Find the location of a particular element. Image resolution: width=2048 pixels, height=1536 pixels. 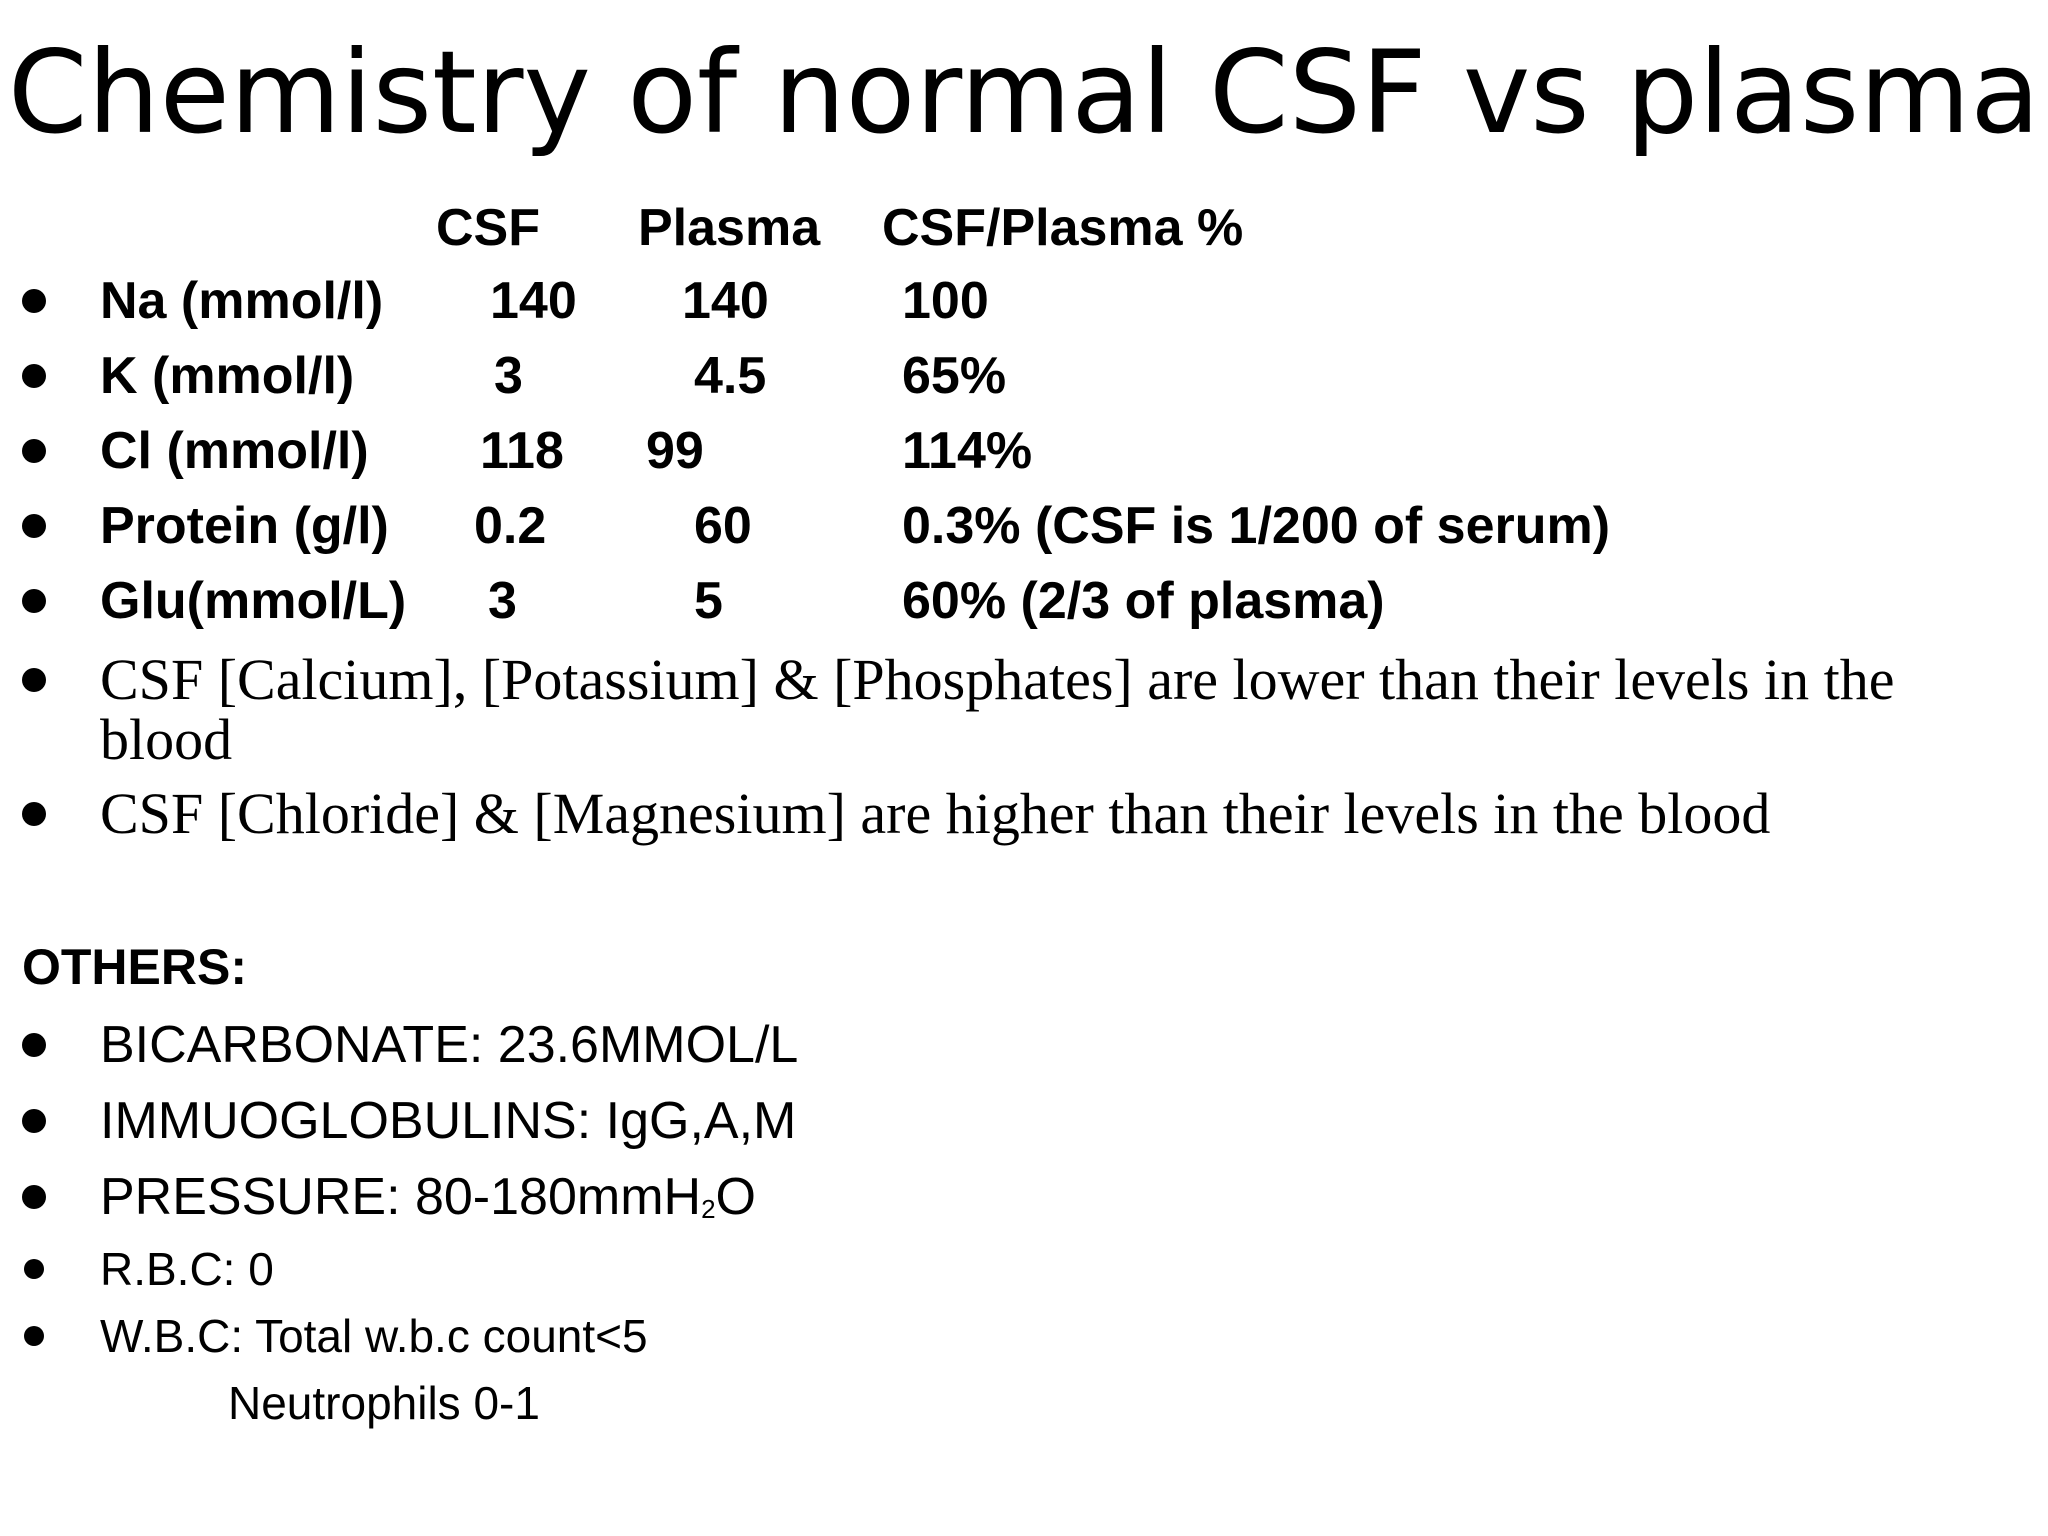

row-ratio: 114% is located at coordinates (967, 451).